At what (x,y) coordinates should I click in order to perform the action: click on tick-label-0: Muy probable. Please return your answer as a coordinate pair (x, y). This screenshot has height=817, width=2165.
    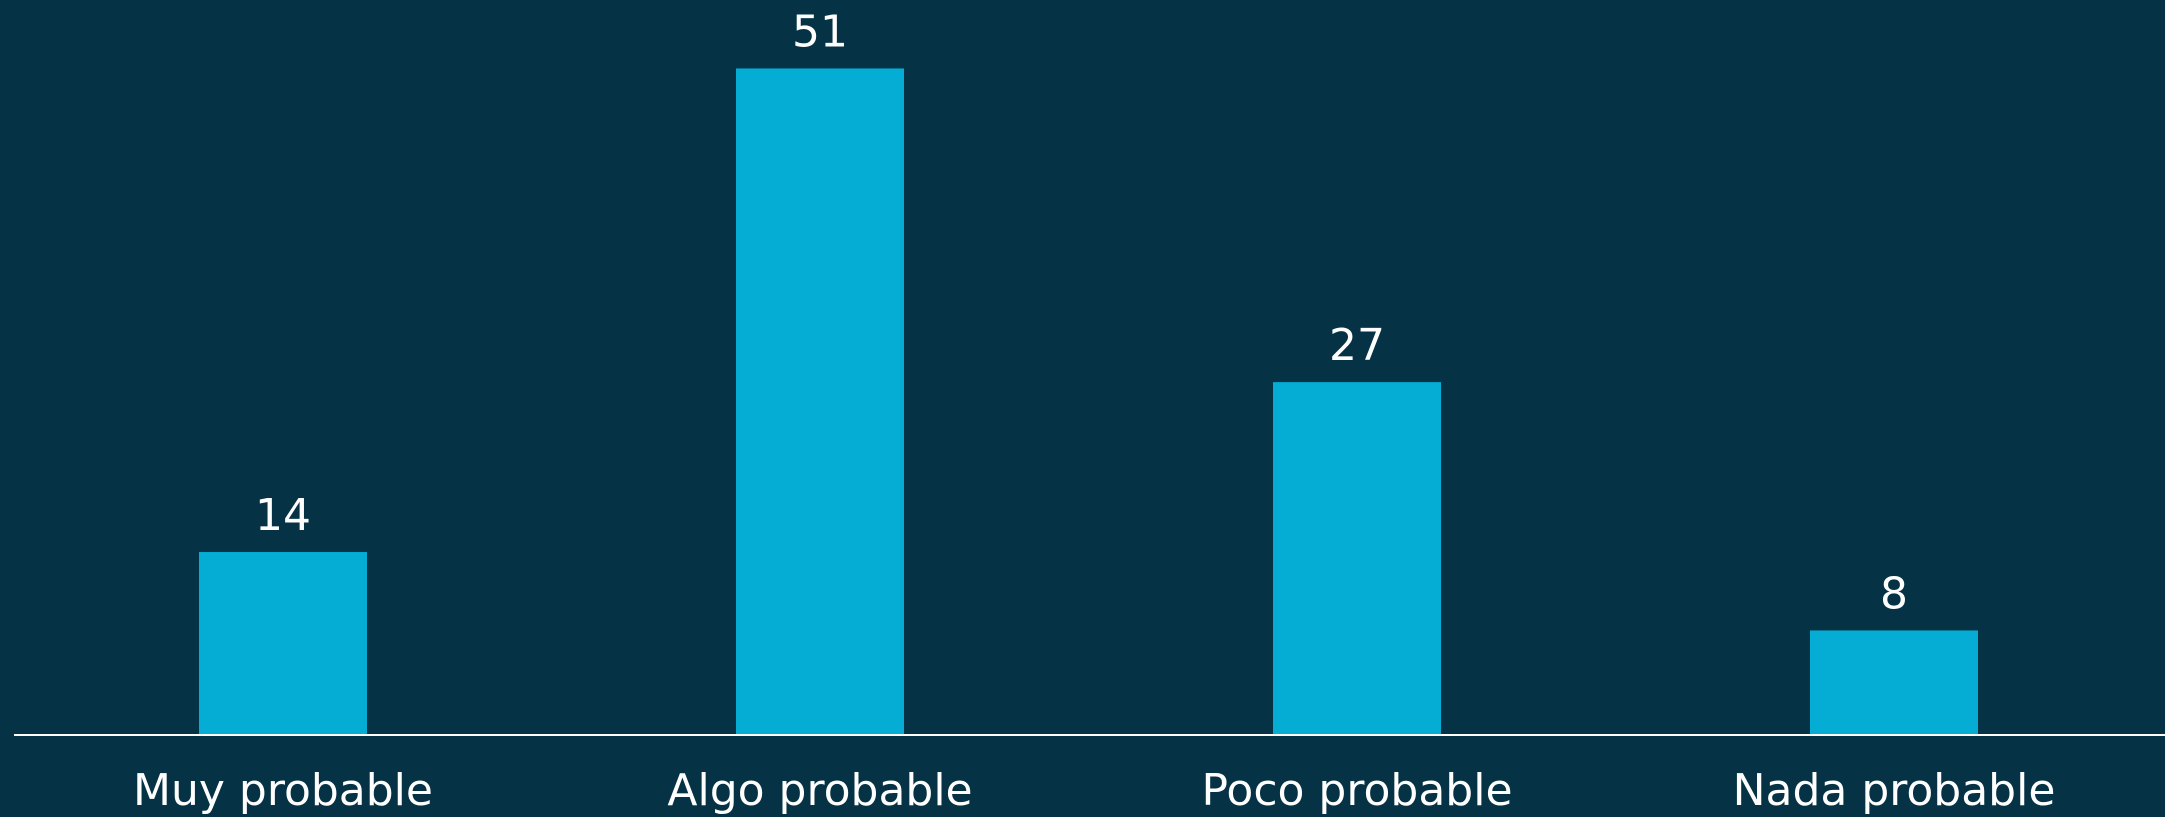
    Looking at the image, I should click on (283, 790).